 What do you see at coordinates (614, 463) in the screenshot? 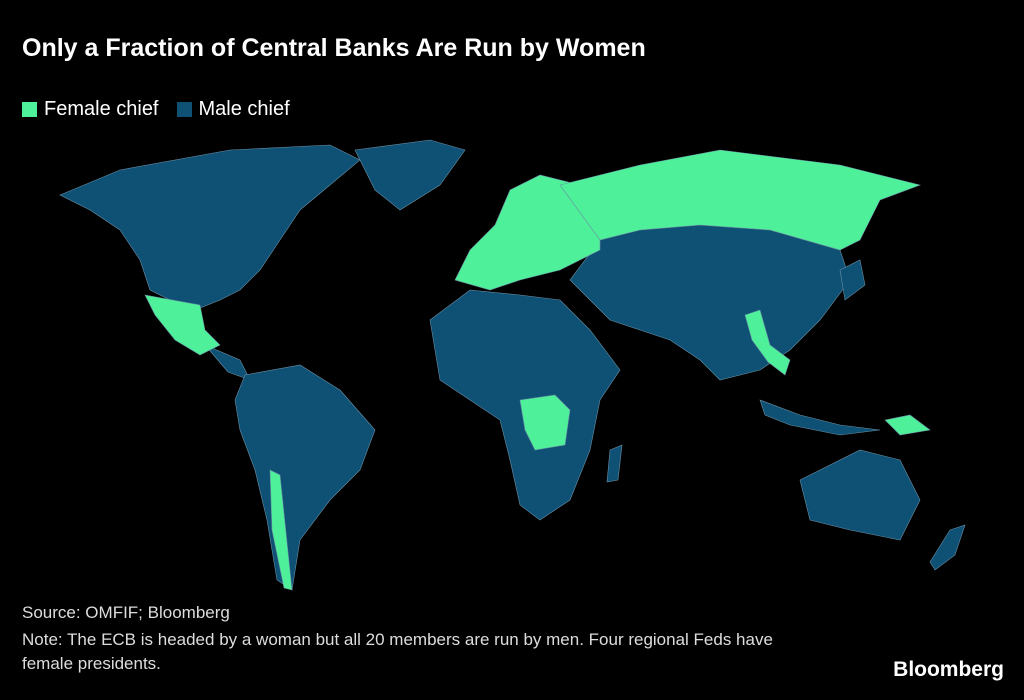
I see `madagascar` at bounding box center [614, 463].